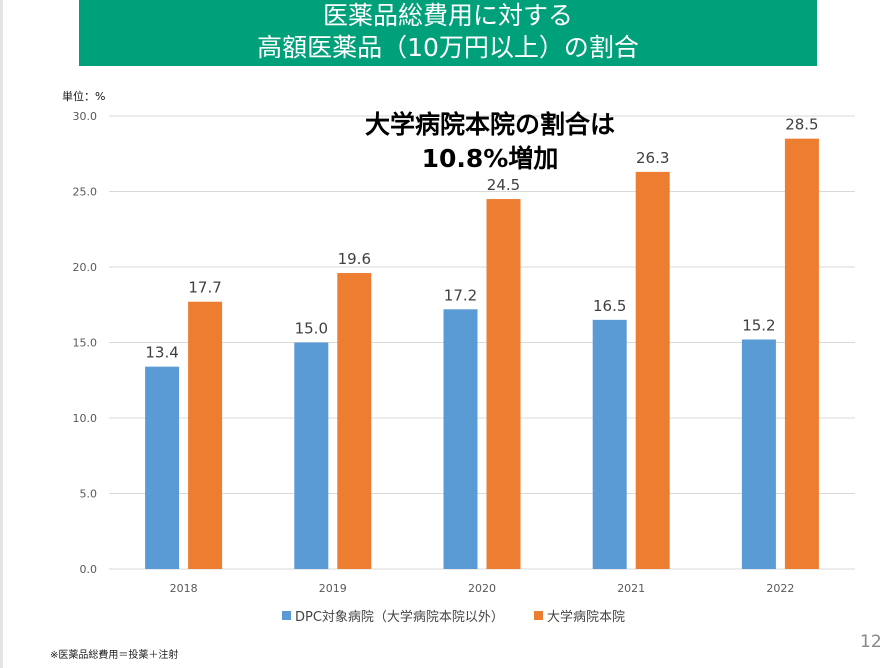  Describe the element at coordinates (114, 655) in the screenshot. I see `footnote: ※医薬品総費用＝投薬＋注射` at that location.